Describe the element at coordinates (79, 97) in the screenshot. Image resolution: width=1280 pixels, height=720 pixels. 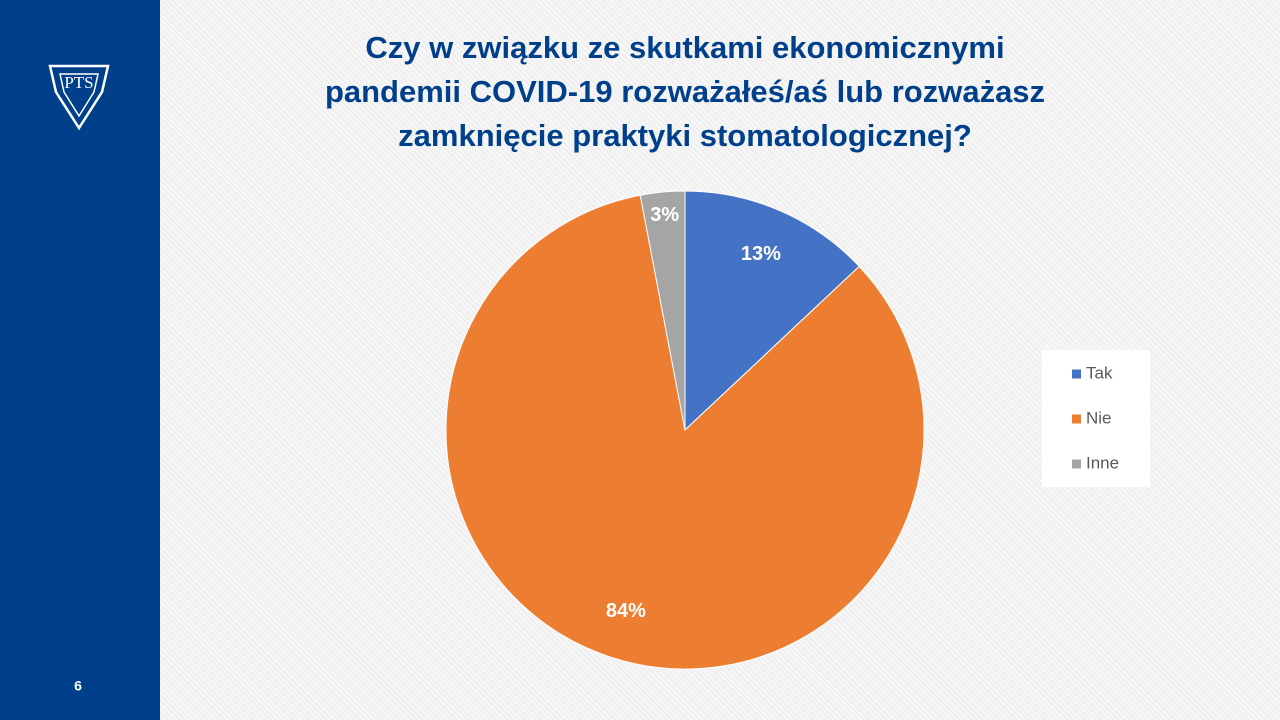
I see `logo-shape` at that location.